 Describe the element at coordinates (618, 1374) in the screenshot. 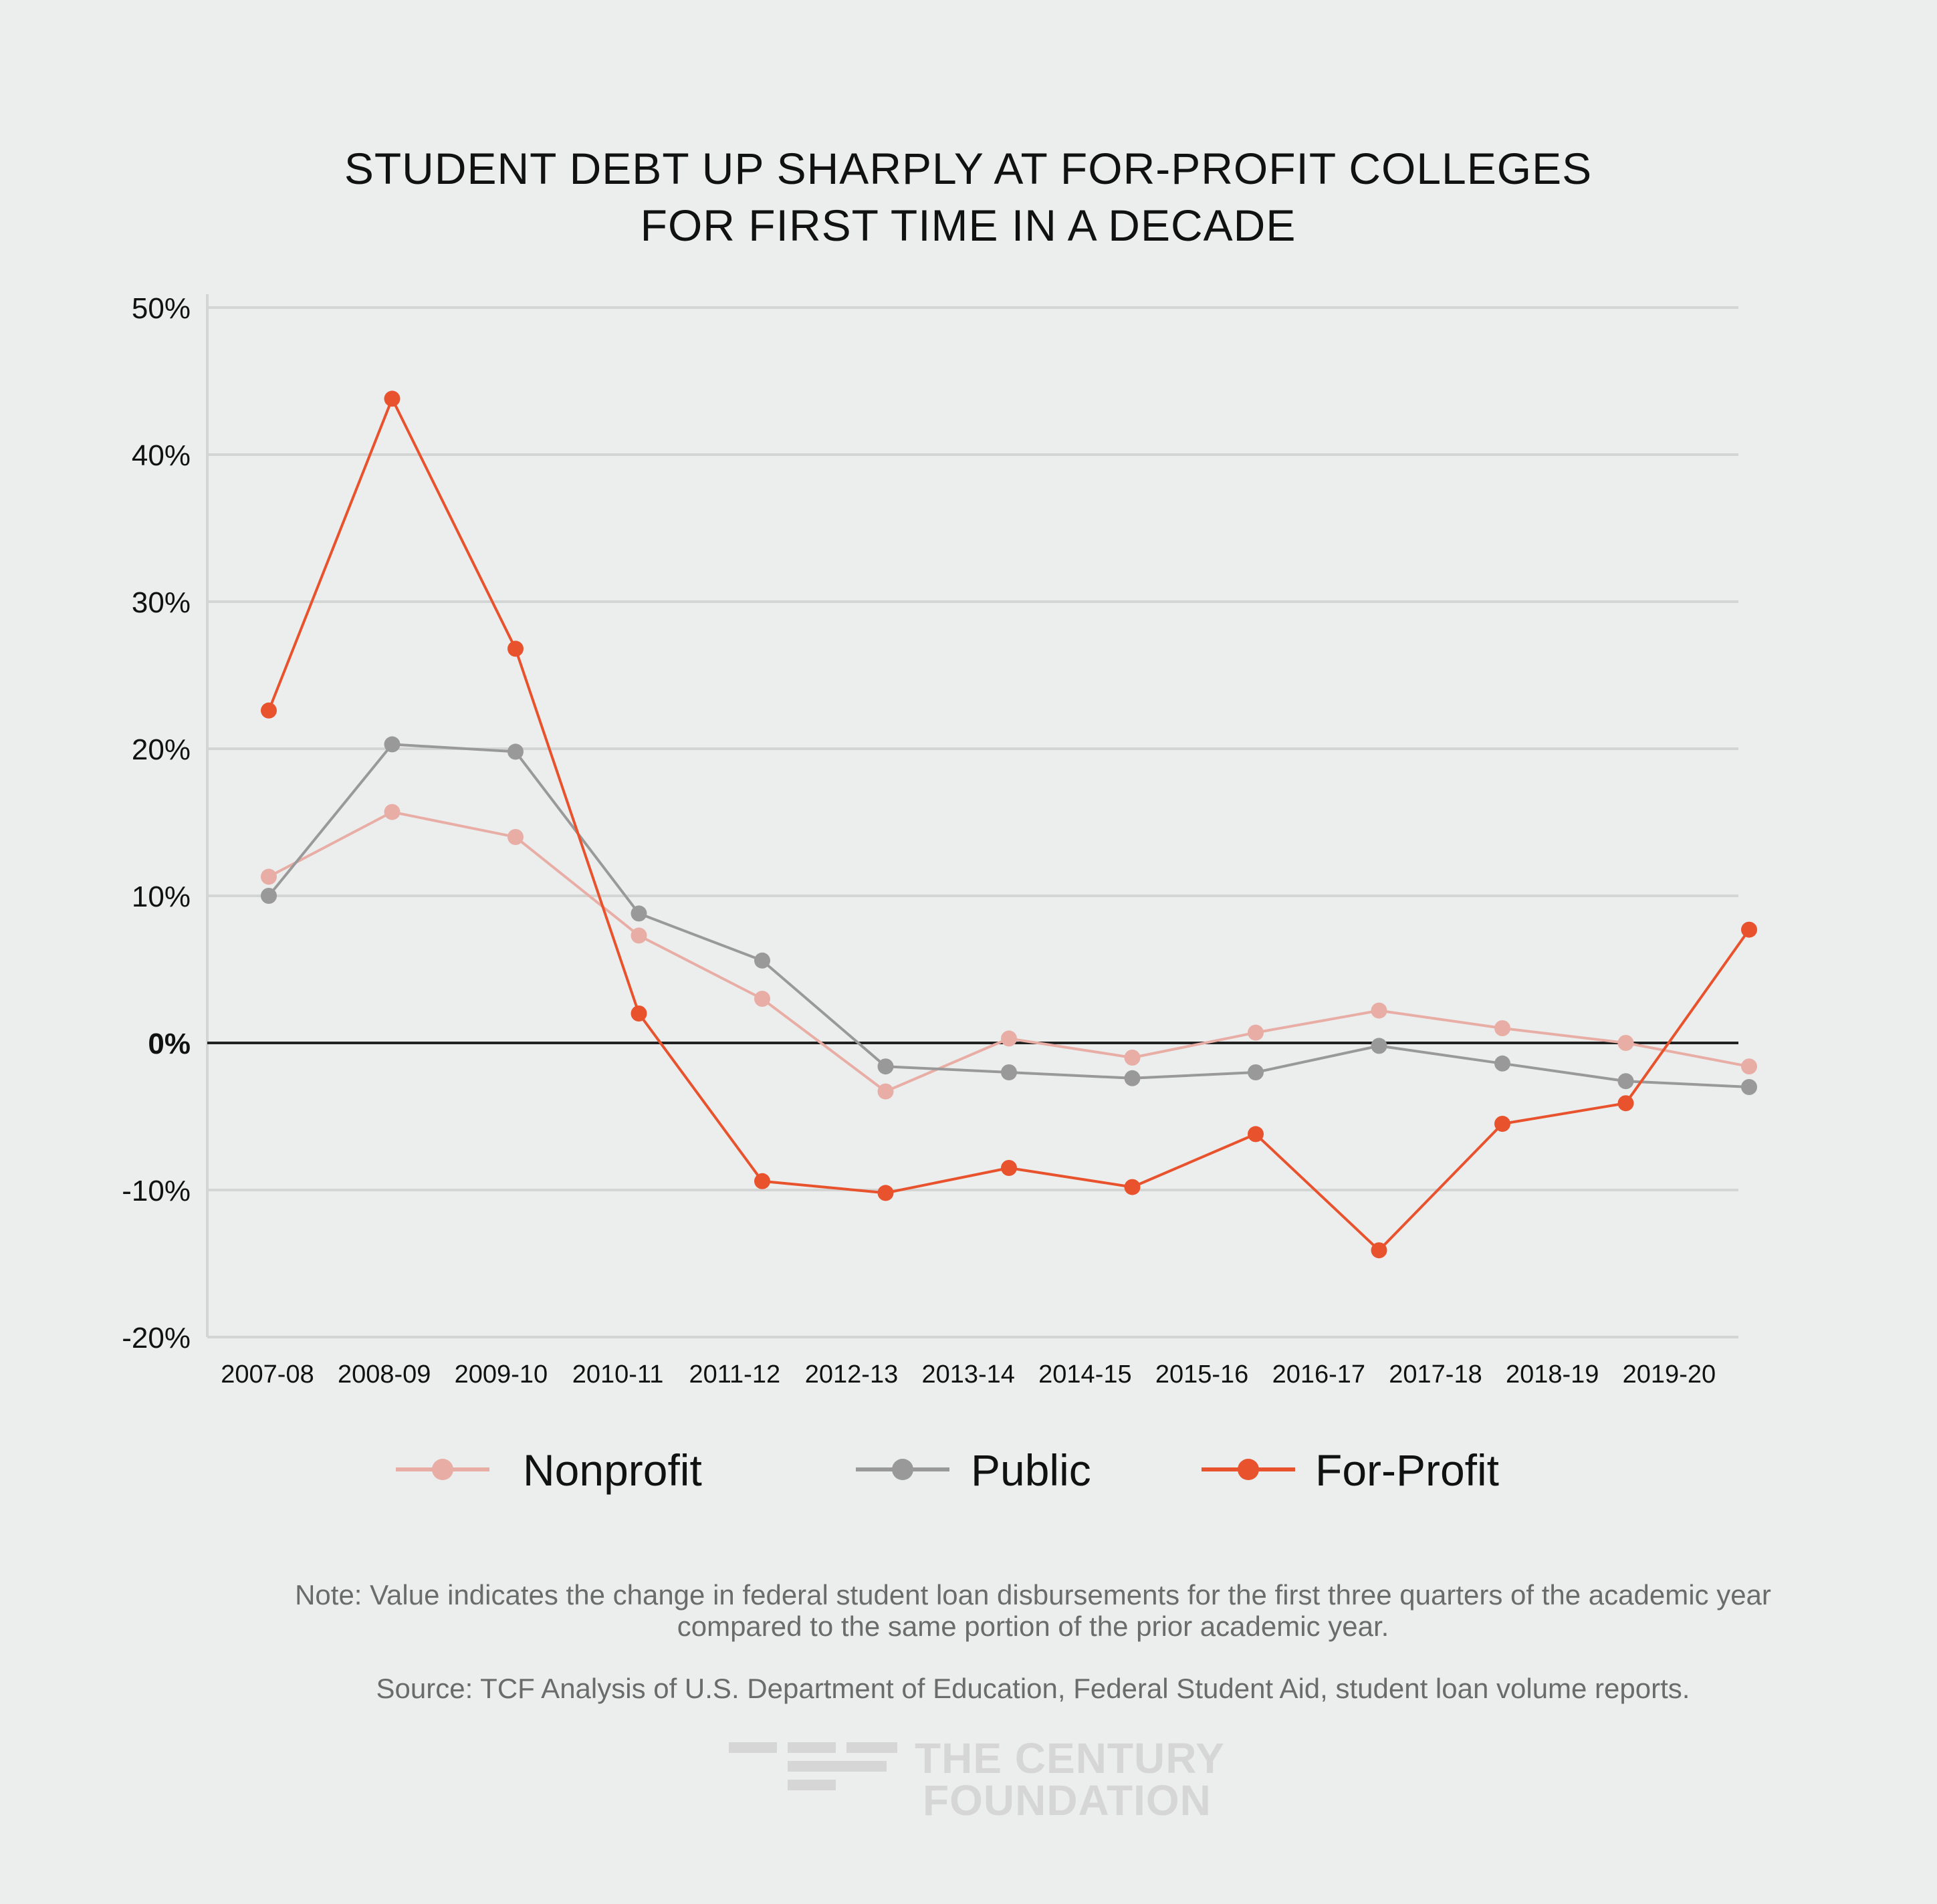

I see `x-tick-label: 2010-11` at that location.